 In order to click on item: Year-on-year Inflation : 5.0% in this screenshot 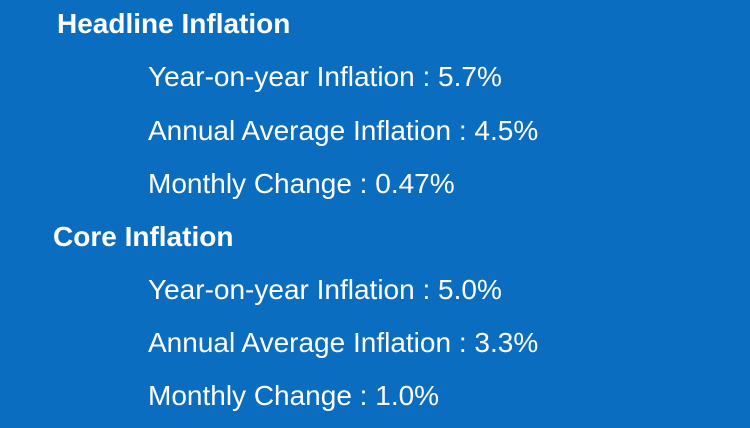, I will do `click(325, 289)`.